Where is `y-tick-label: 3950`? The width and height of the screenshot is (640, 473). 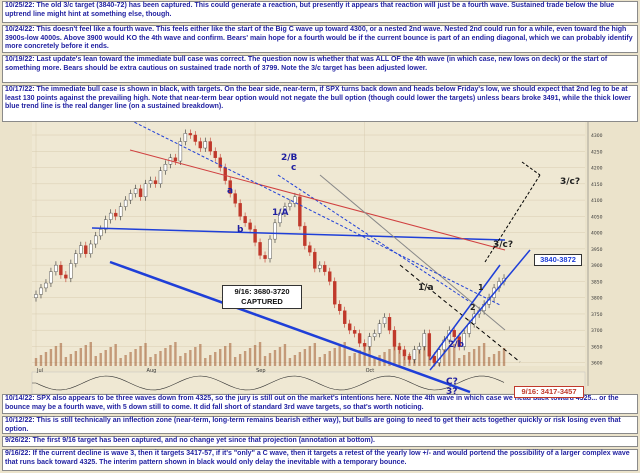 y-tick-label: 3950 is located at coordinates (597, 250).